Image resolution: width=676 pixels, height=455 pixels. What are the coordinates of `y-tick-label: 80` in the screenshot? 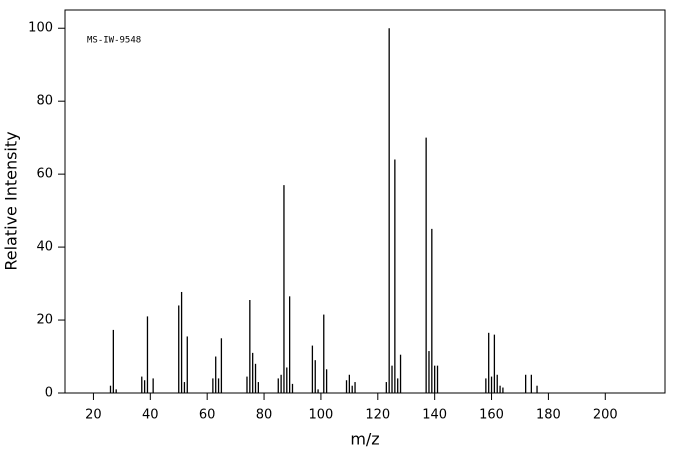 It's located at (44, 101).